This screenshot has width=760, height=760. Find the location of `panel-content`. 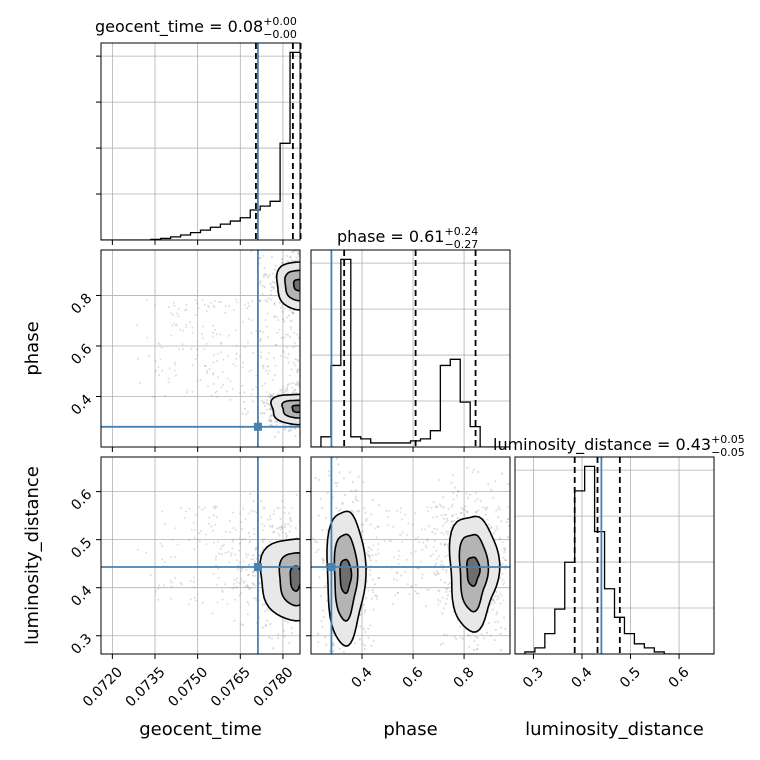

panel-content is located at coordinates (417, 561).